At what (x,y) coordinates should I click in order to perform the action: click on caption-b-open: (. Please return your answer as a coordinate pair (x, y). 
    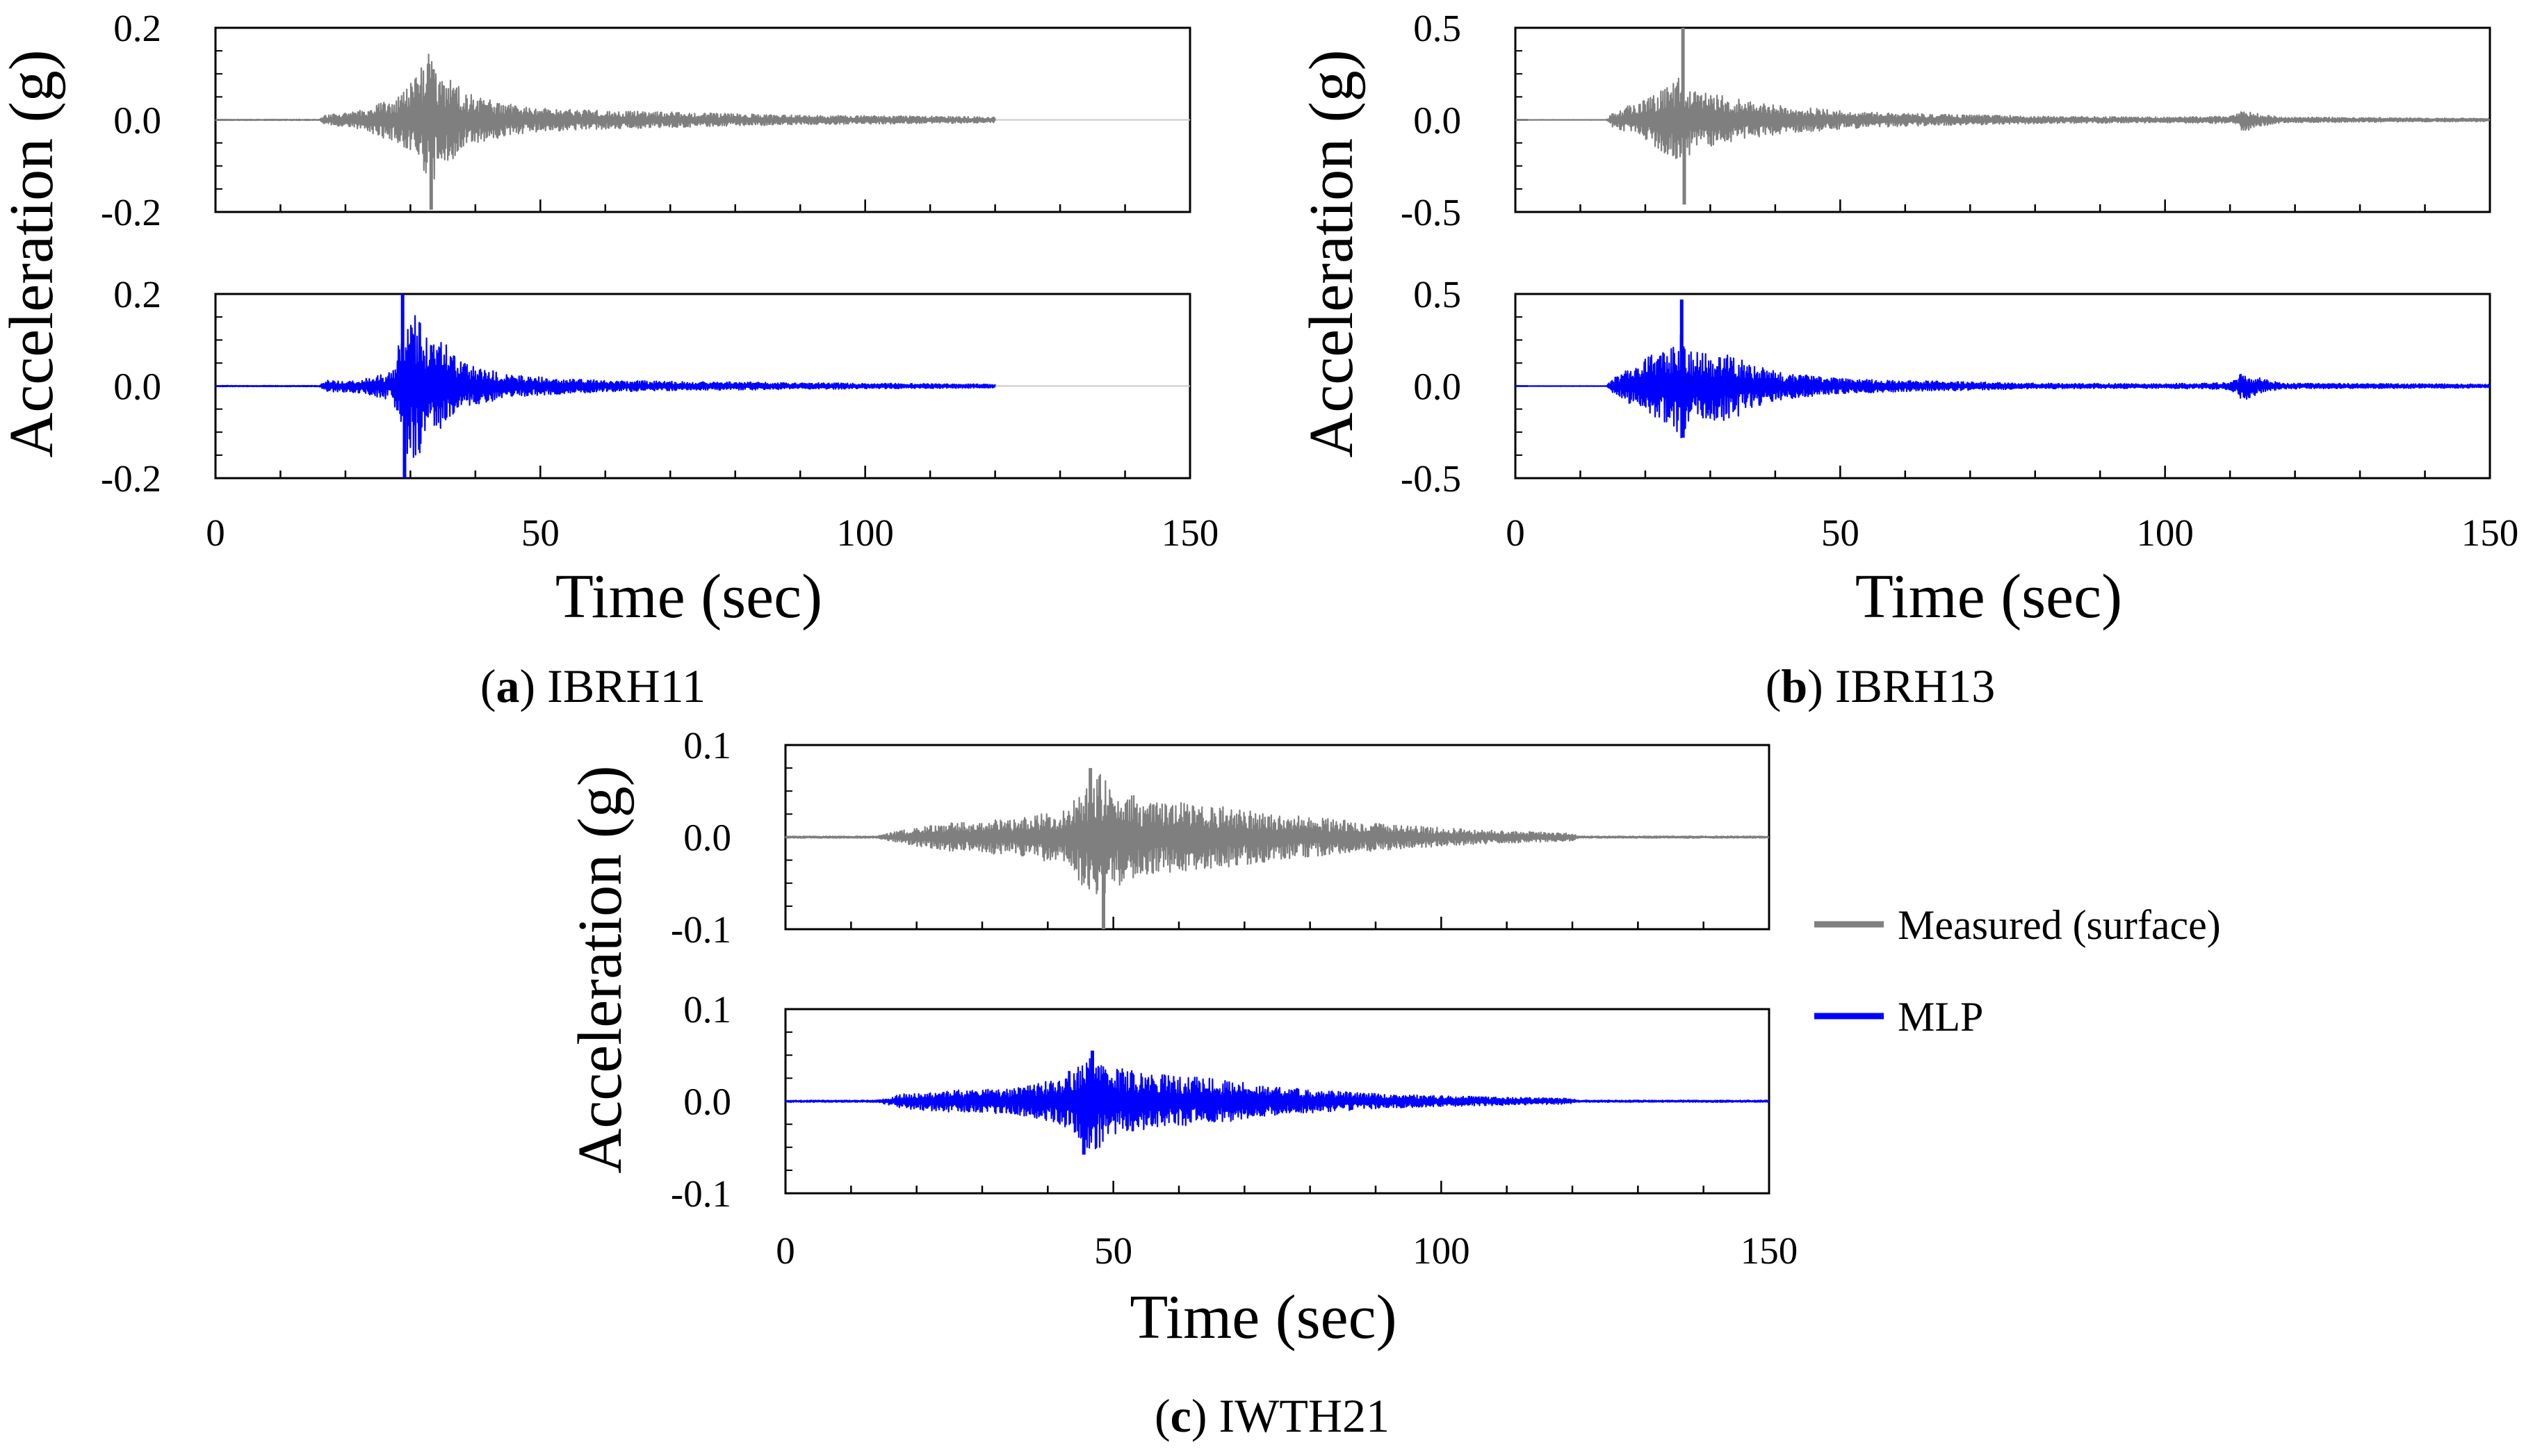
    Looking at the image, I should click on (1774, 686).